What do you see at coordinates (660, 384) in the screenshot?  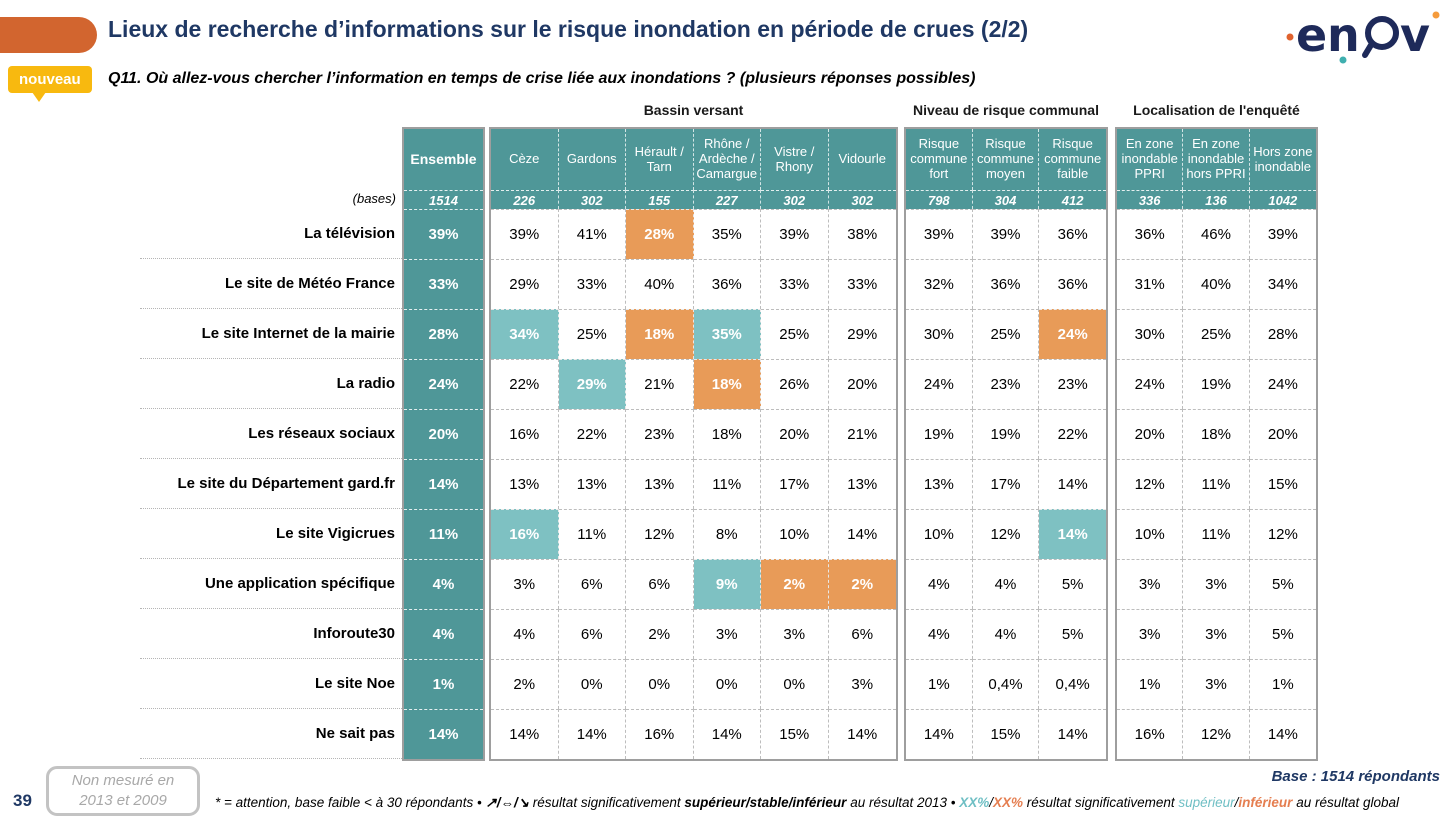 I see `table-cell: 21%` at bounding box center [660, 384].